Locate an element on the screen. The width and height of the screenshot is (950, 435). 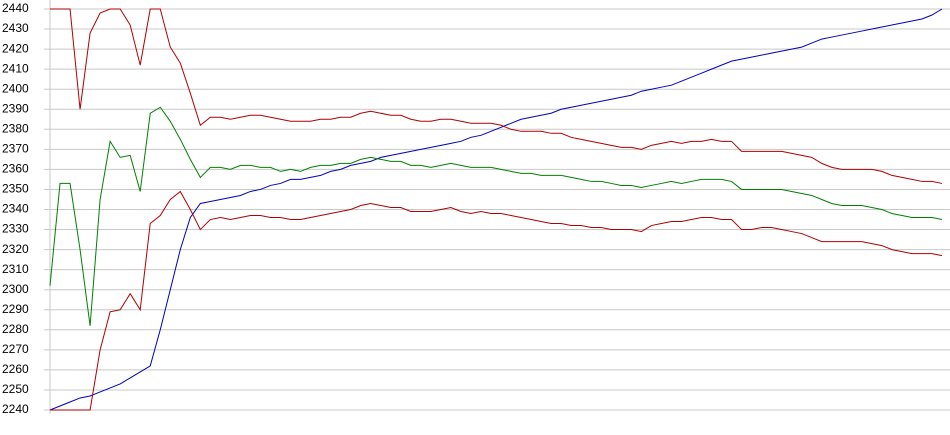
y-tick-label: 2360 is located at coordinates (15, 169).